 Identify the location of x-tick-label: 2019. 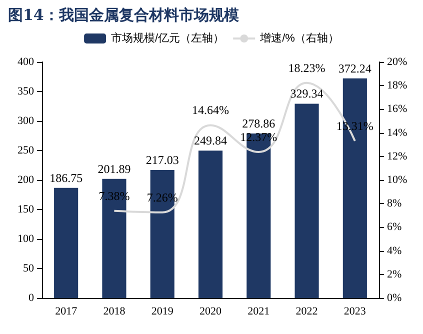
(162, 312).